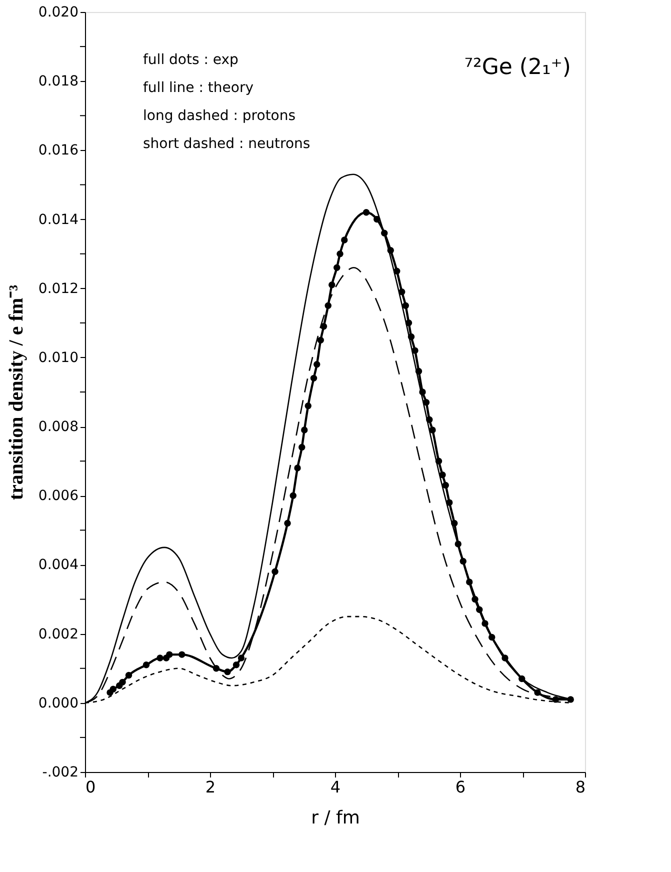  What do you see at coordinates (198, 88) in the screenshot?
I see `annotation: full line : theory` at bounding box center [198, 88].